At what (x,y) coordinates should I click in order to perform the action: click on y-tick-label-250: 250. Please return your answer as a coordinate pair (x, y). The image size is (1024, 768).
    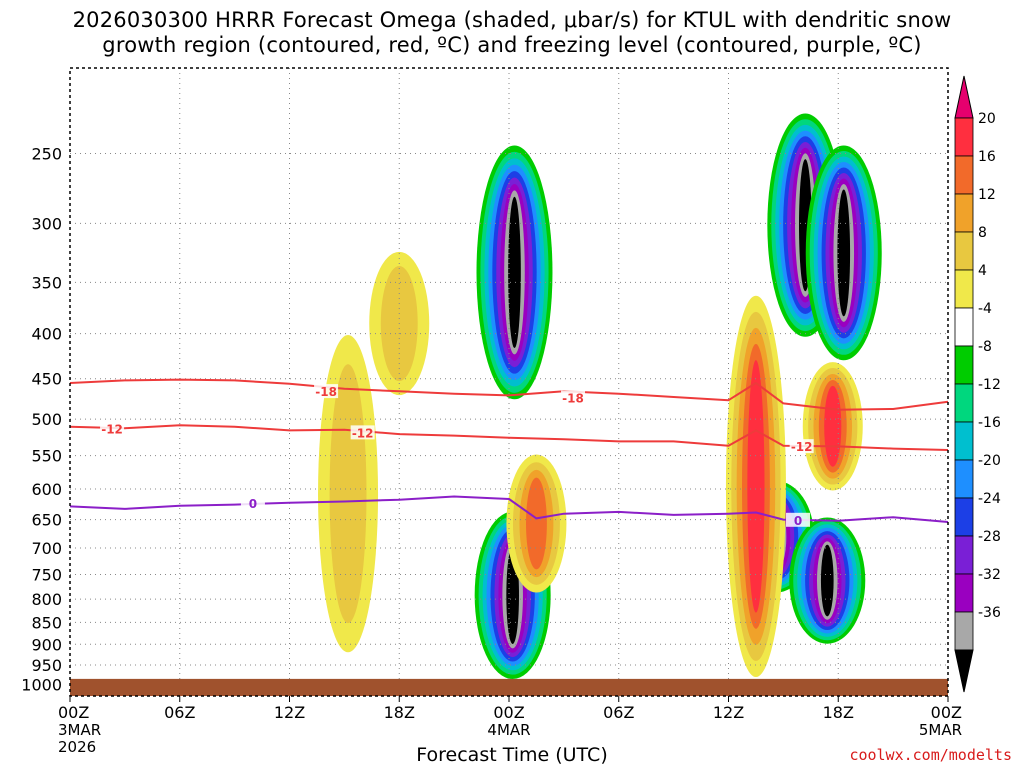
    Looking at the image, I should click on (46, 153).